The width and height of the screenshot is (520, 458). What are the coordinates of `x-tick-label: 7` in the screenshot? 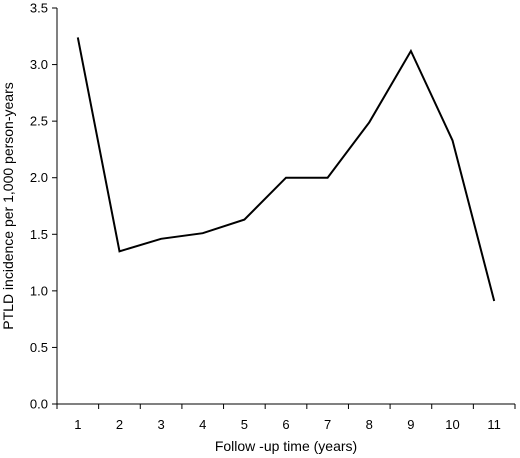 It's located at (327, 424).